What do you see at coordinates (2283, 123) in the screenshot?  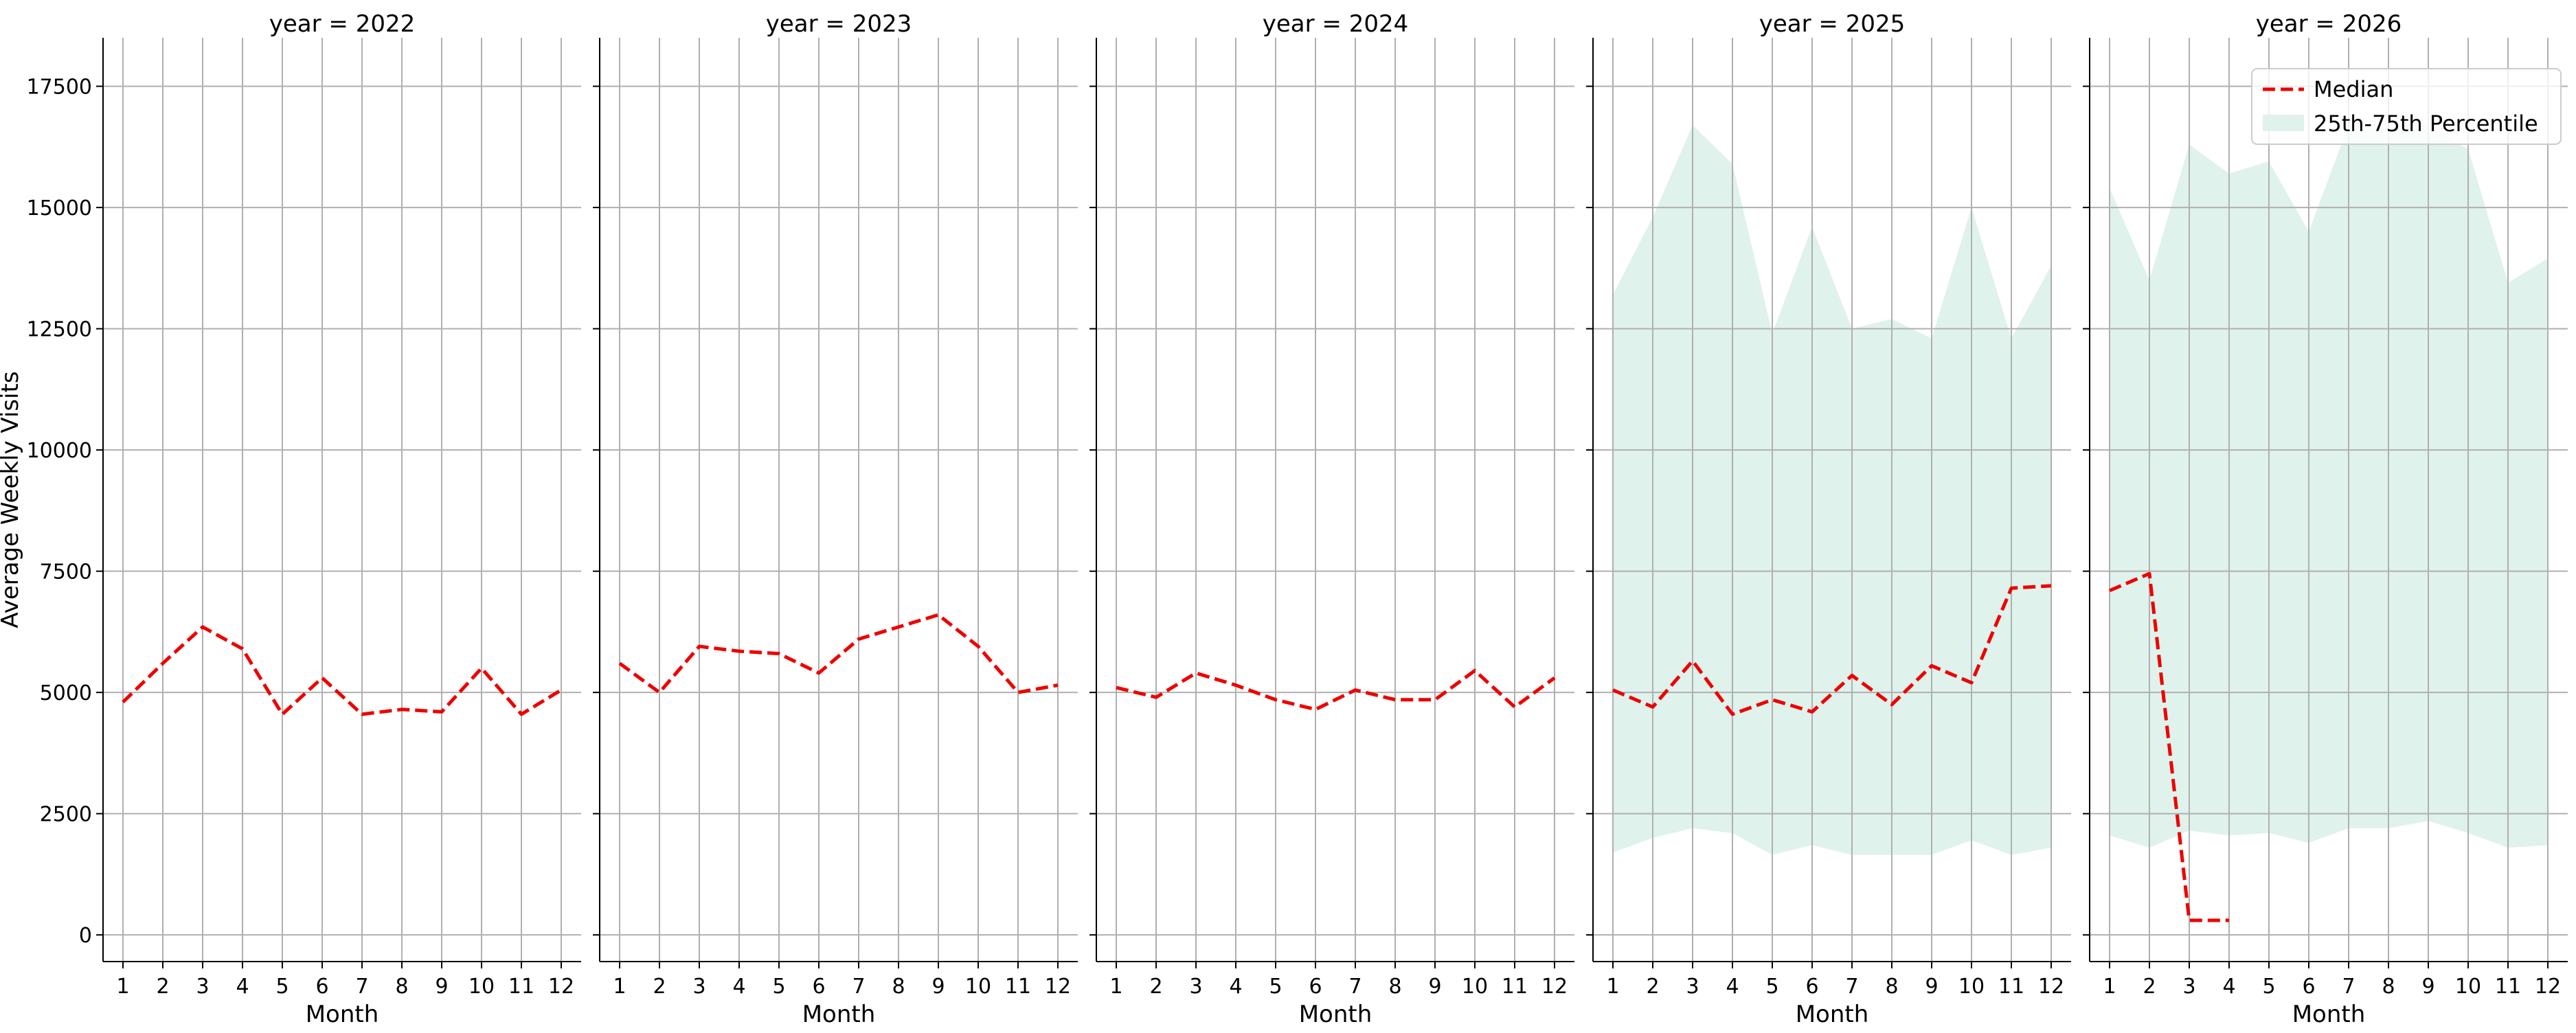 I see `legend-band-swatch` at bounding box center [2283, 123].